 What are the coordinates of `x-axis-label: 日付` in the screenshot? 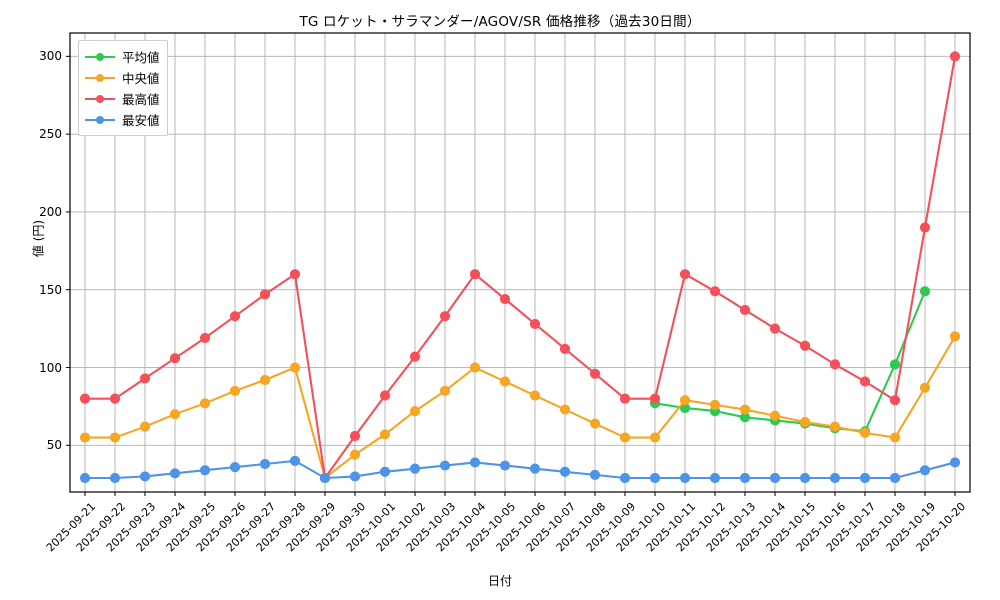 It's located at (499, 581).